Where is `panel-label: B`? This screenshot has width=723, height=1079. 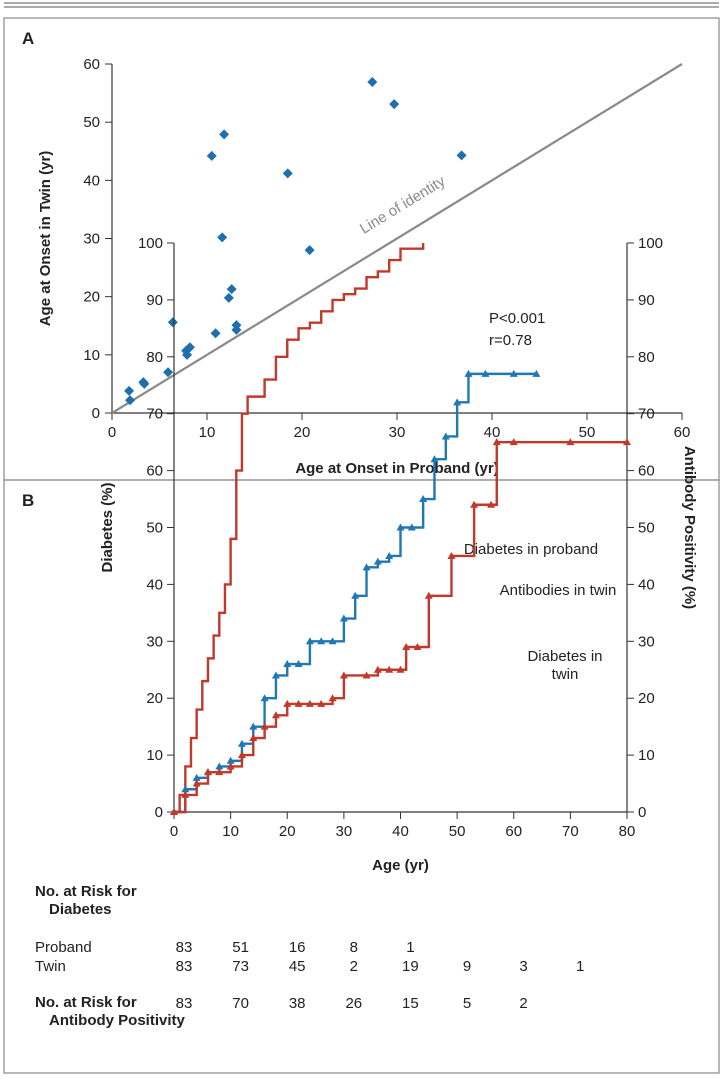 panel-label: B is located at coordinates (28, 500).